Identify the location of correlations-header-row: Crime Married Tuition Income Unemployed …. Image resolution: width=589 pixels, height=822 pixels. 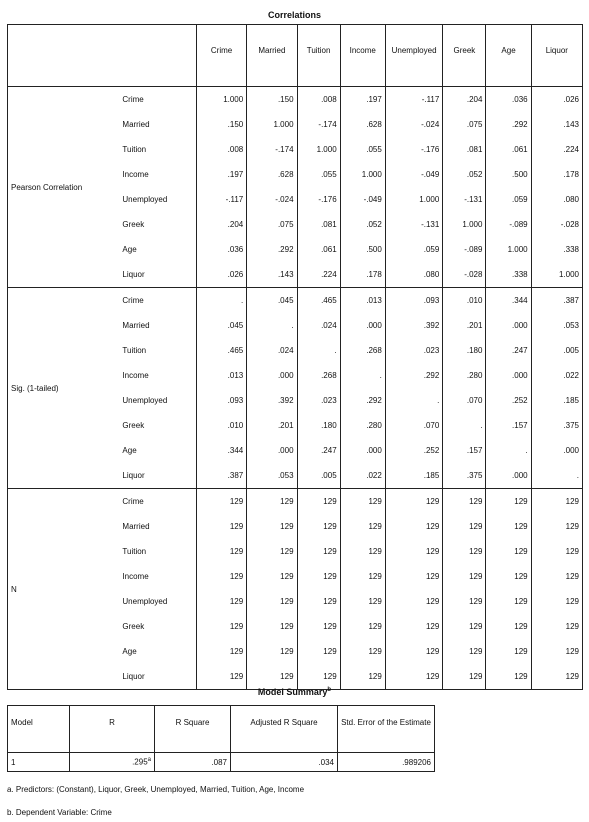
(295, 55).